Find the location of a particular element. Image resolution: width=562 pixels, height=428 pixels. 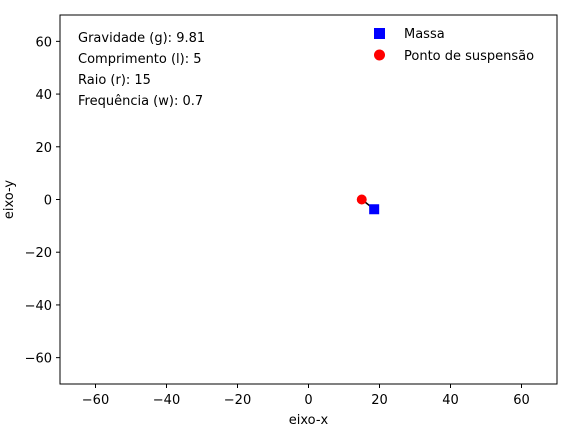

y-tick-label: −60 is located at coordinates (38, 359).